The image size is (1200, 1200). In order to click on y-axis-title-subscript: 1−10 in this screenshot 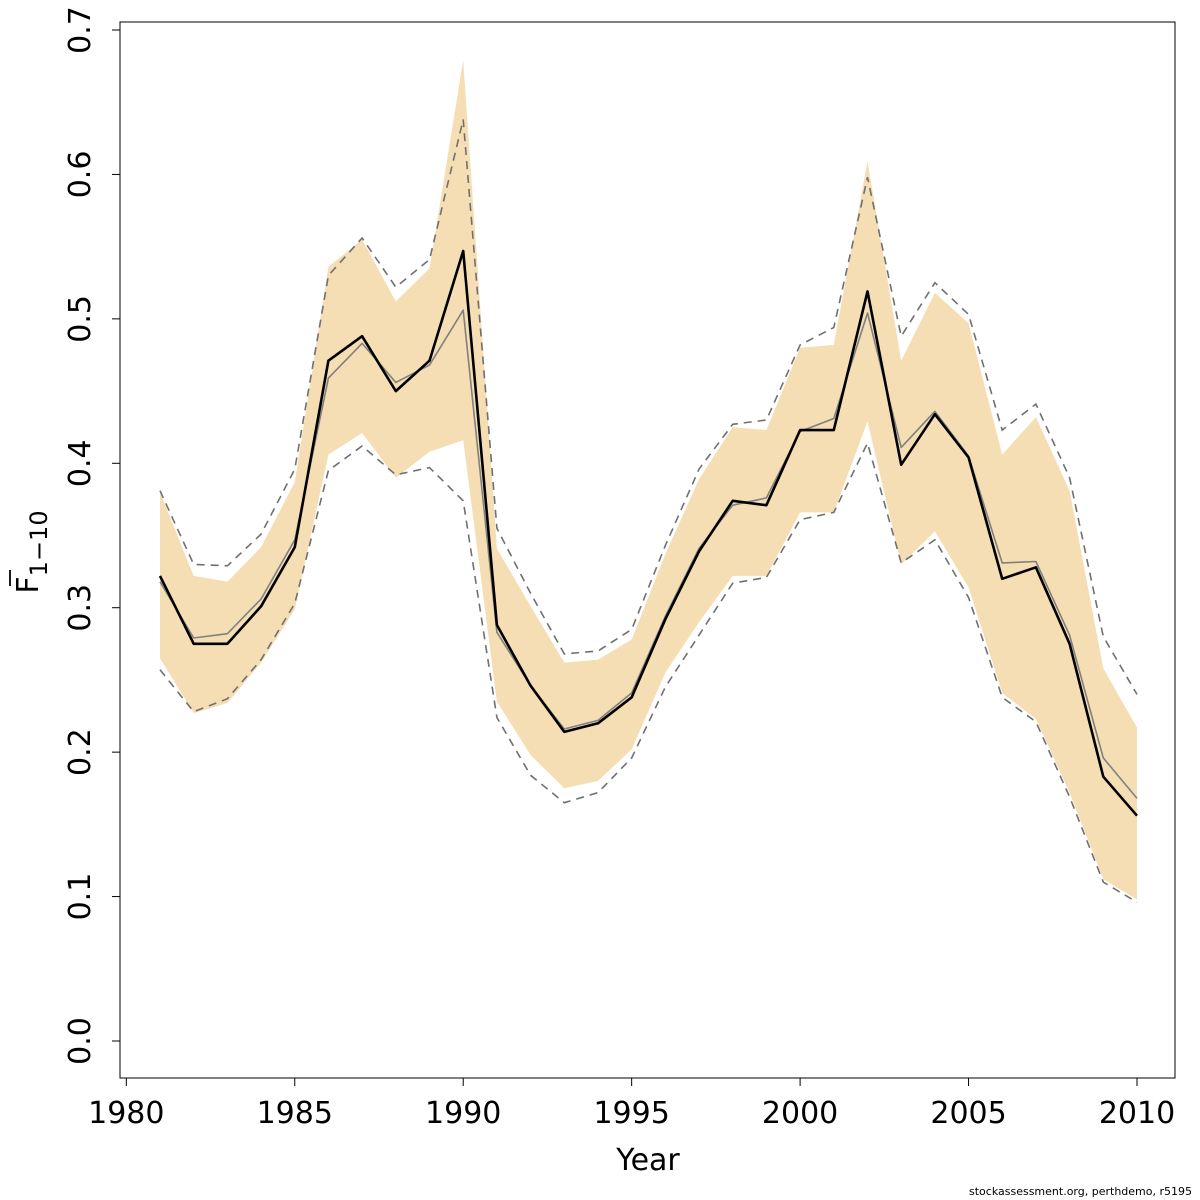, I will do `click(39, 543)`.